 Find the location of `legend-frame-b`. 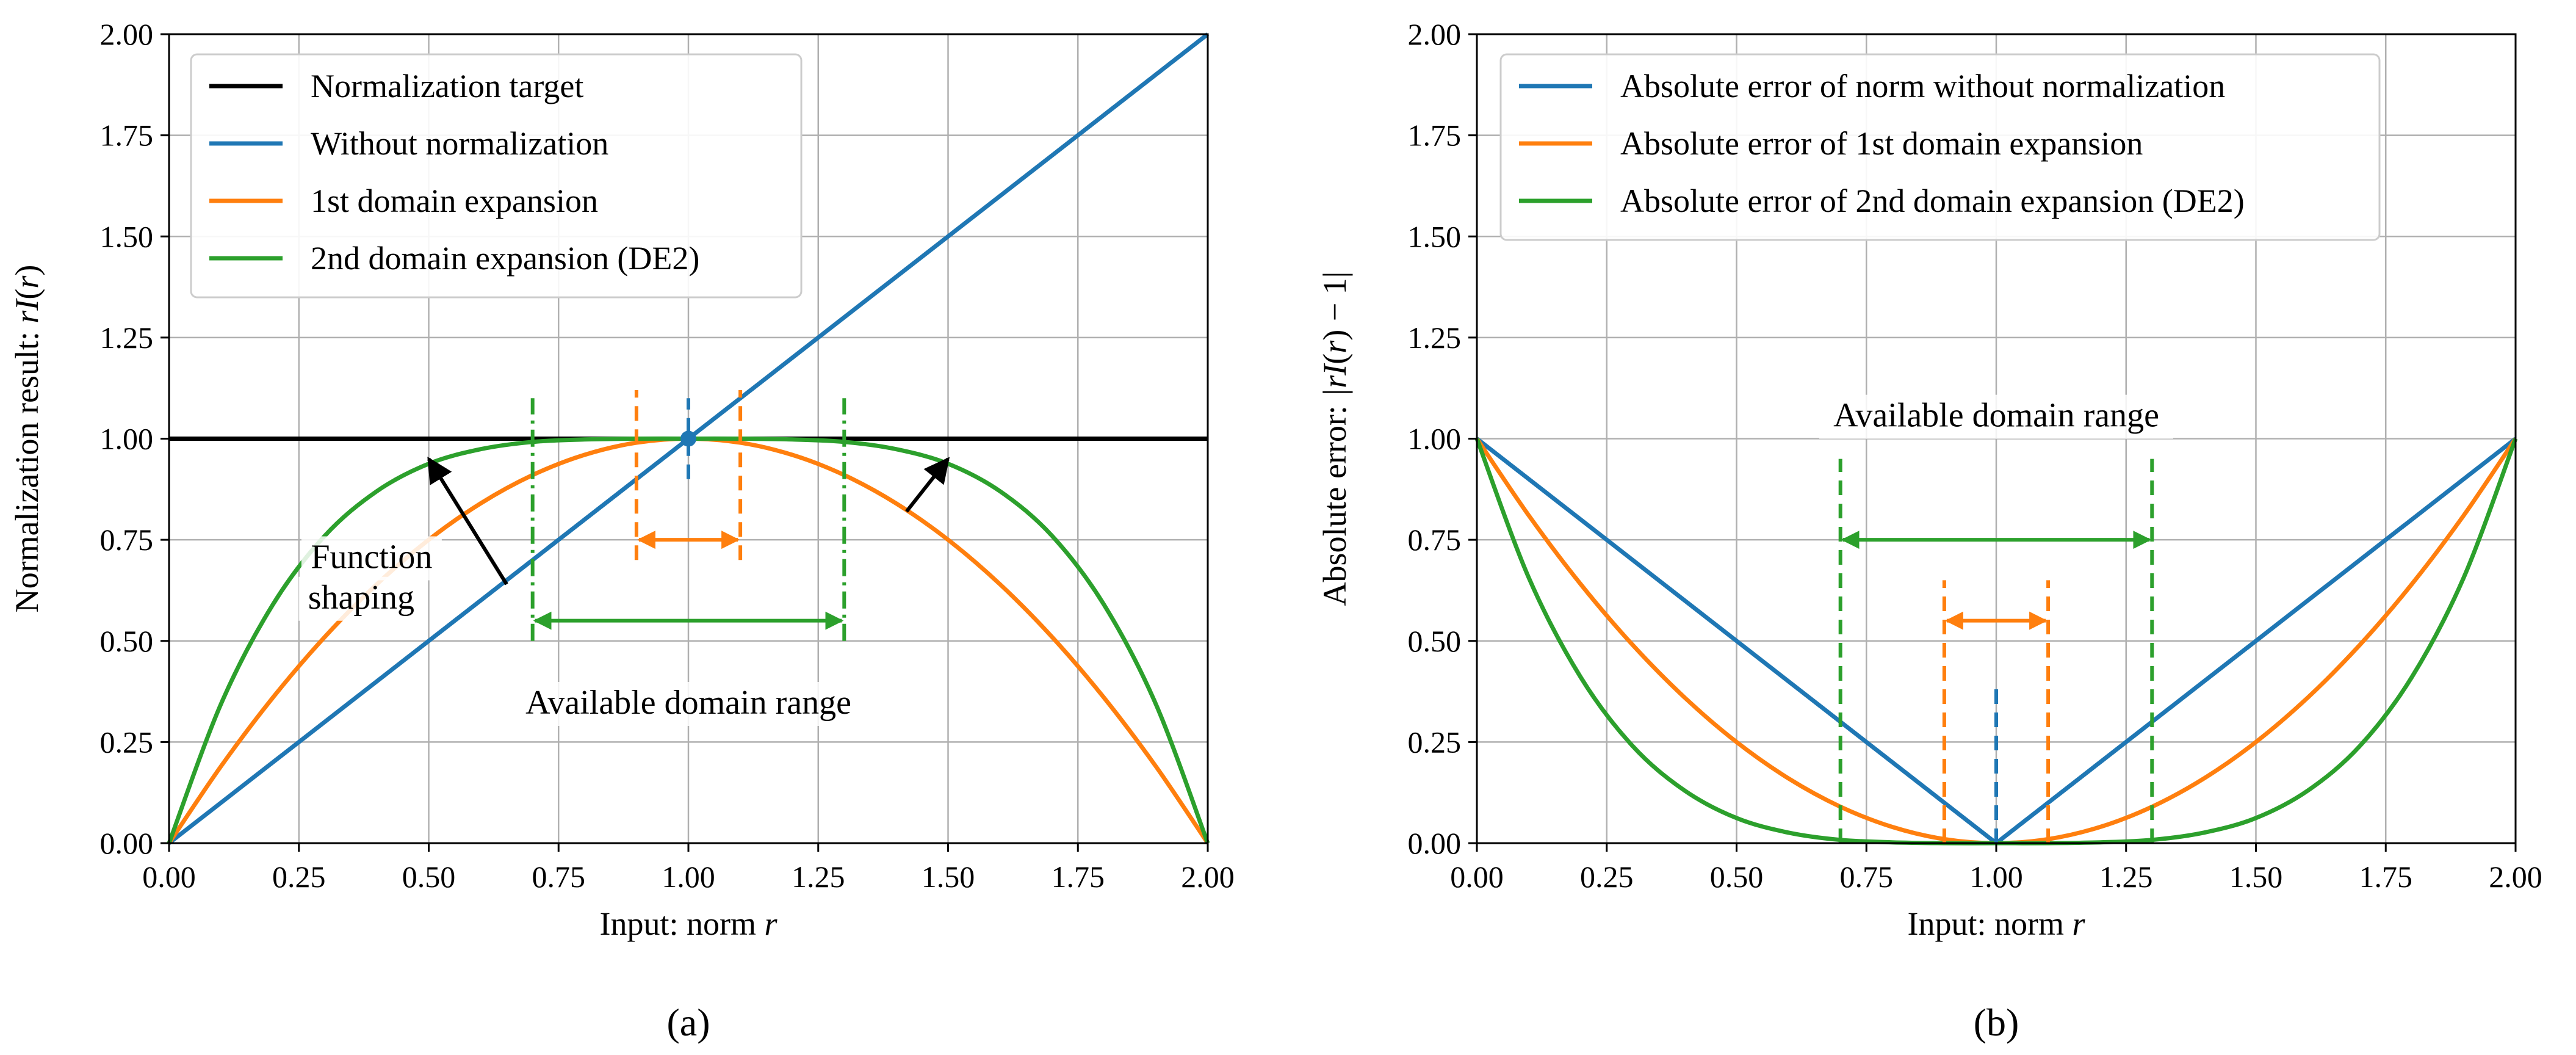

legend-frame-b is located at coordinates (1940, 147).